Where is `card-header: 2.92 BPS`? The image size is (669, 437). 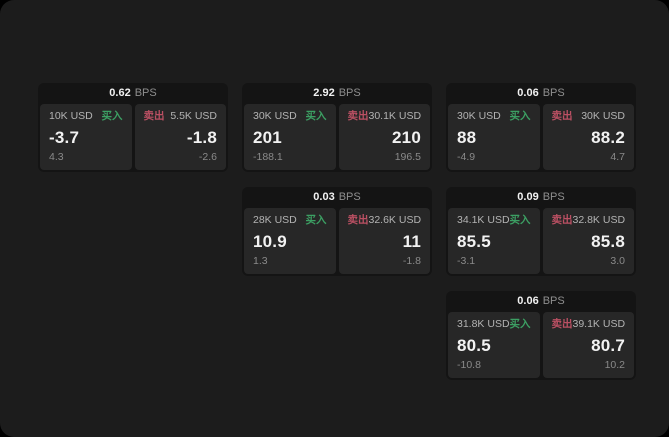 card-header: 2.92 BPS is located at coordinates (337, 93).